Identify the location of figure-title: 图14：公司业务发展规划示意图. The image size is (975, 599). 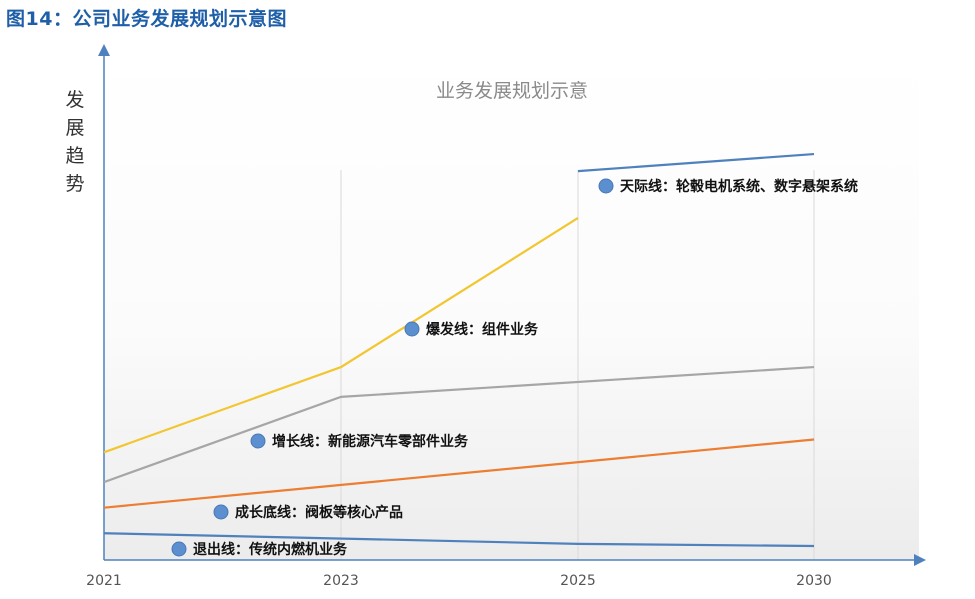
(146, 19).